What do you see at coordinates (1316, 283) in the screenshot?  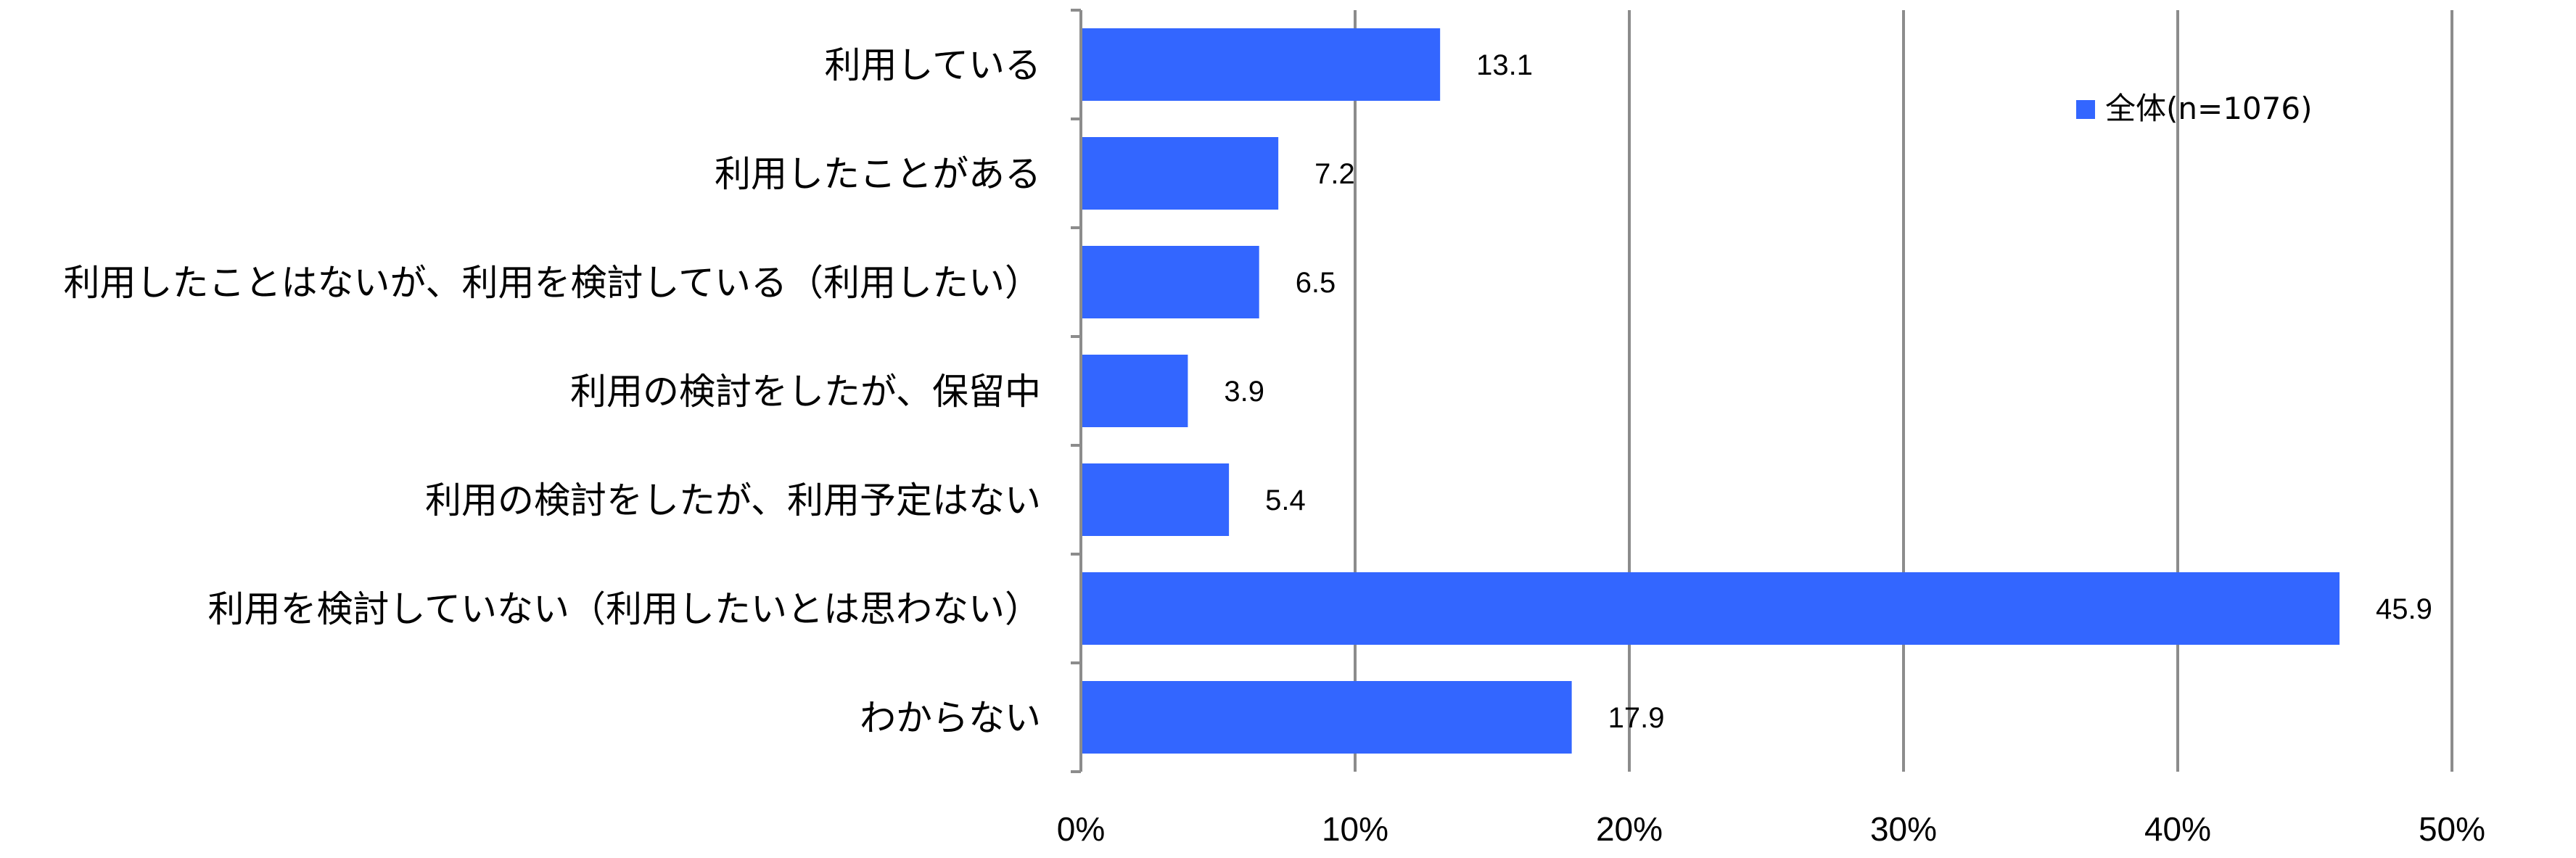 I see `value-label-2: 6.5` at bounding box center [1316, 283].